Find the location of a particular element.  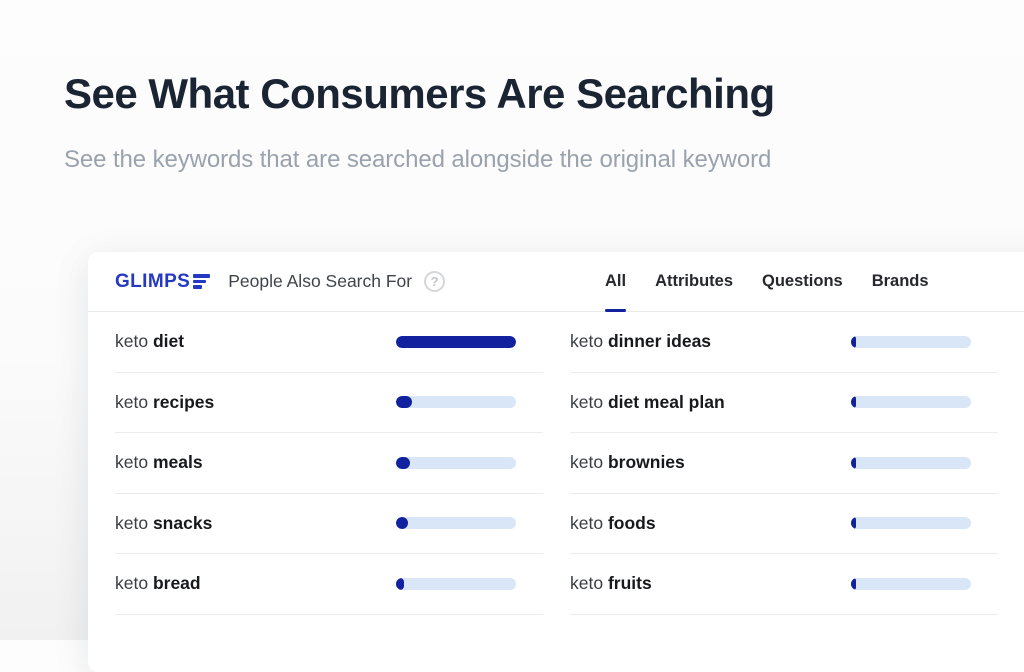

keyword-term: diet is located at coordinates (168, 341).